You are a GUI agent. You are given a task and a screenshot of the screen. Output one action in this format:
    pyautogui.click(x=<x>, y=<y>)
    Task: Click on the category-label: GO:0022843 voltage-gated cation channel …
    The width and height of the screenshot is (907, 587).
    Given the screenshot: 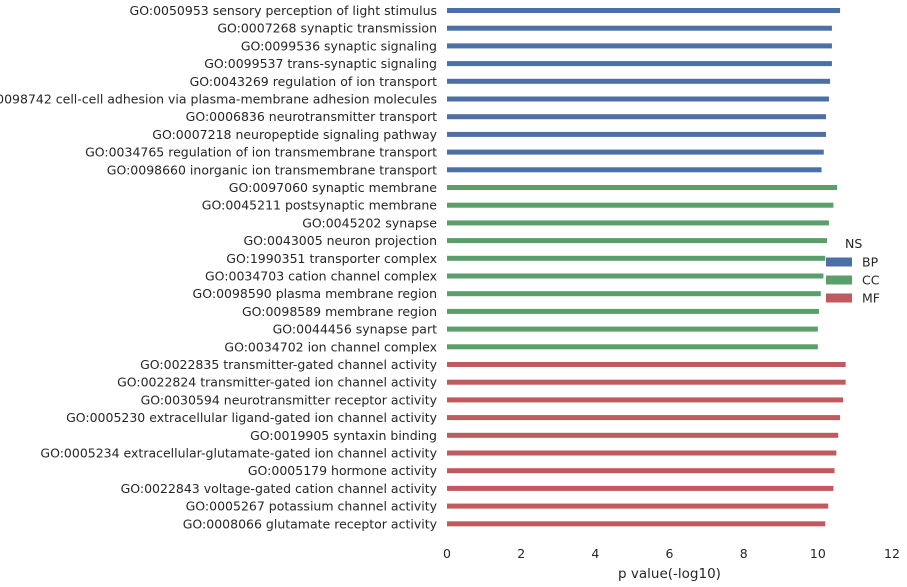 What is the action you would take?
    pyautogui.click(x=279, y=488)
    